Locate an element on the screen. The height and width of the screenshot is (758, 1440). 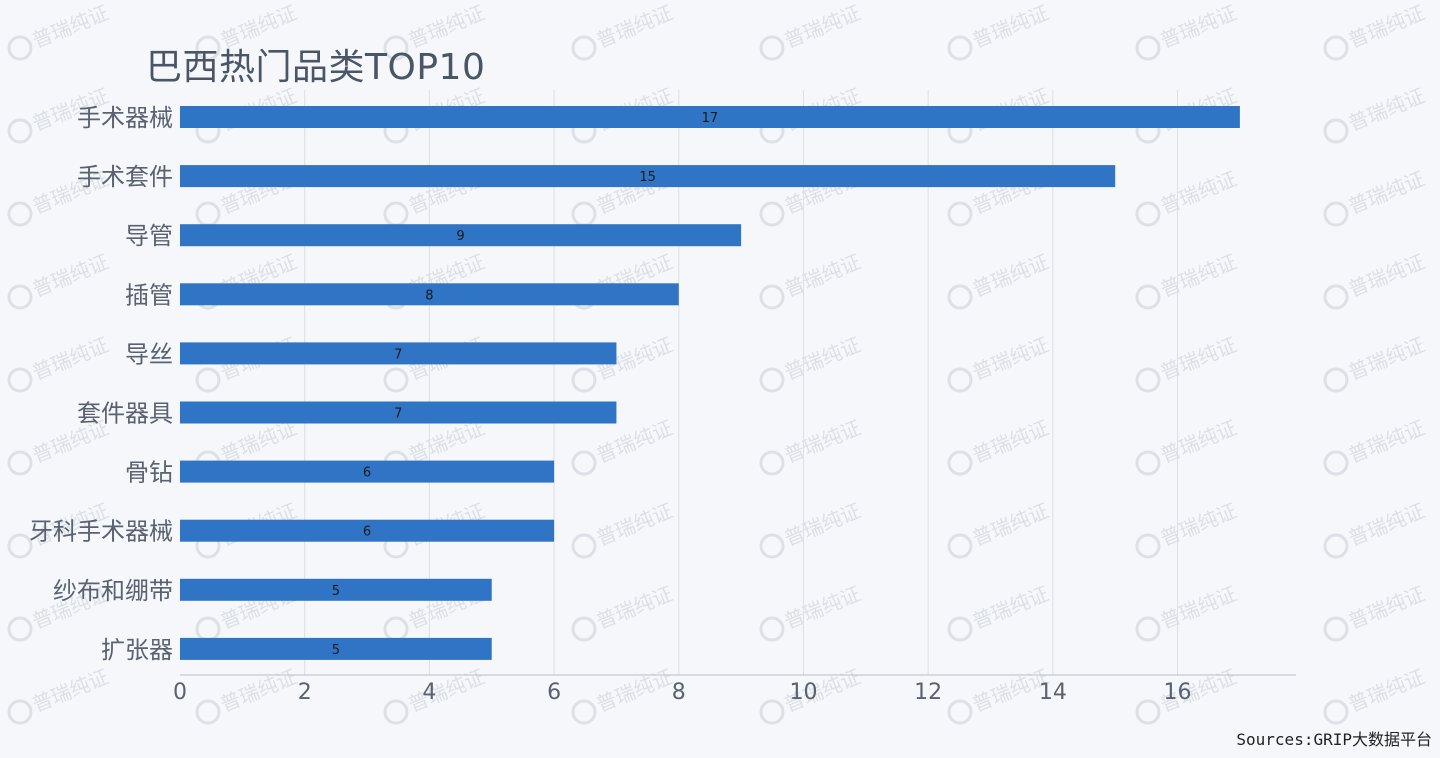
category-label-1: 手术套件 is located at coordinates (125, 177).